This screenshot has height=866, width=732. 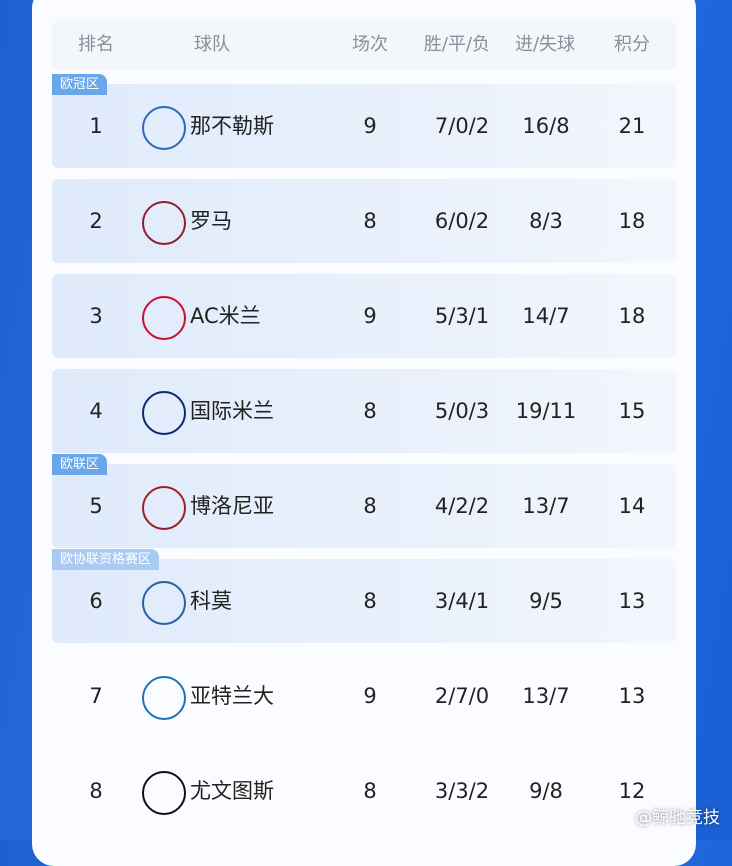 What do you see at coordinates (106, 559) in the screenshot?
I see `zone-badge: 欧协联资格赛区` at bounding box center [106, 559].